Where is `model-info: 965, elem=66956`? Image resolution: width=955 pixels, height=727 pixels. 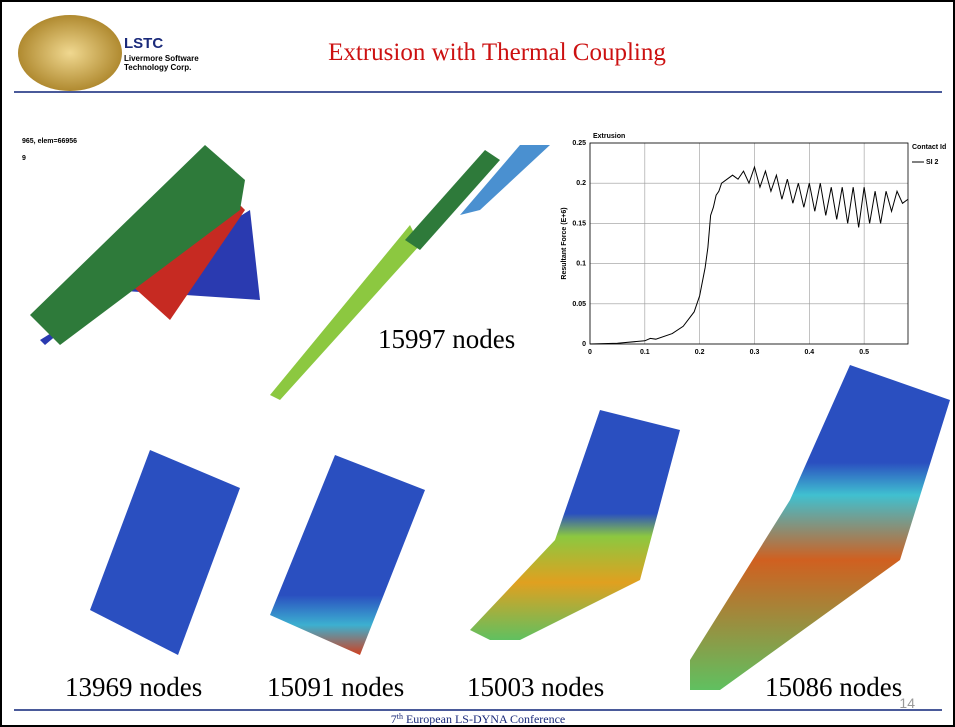
model-info: 965, elem=66956 is located at coordinates (49, 141).